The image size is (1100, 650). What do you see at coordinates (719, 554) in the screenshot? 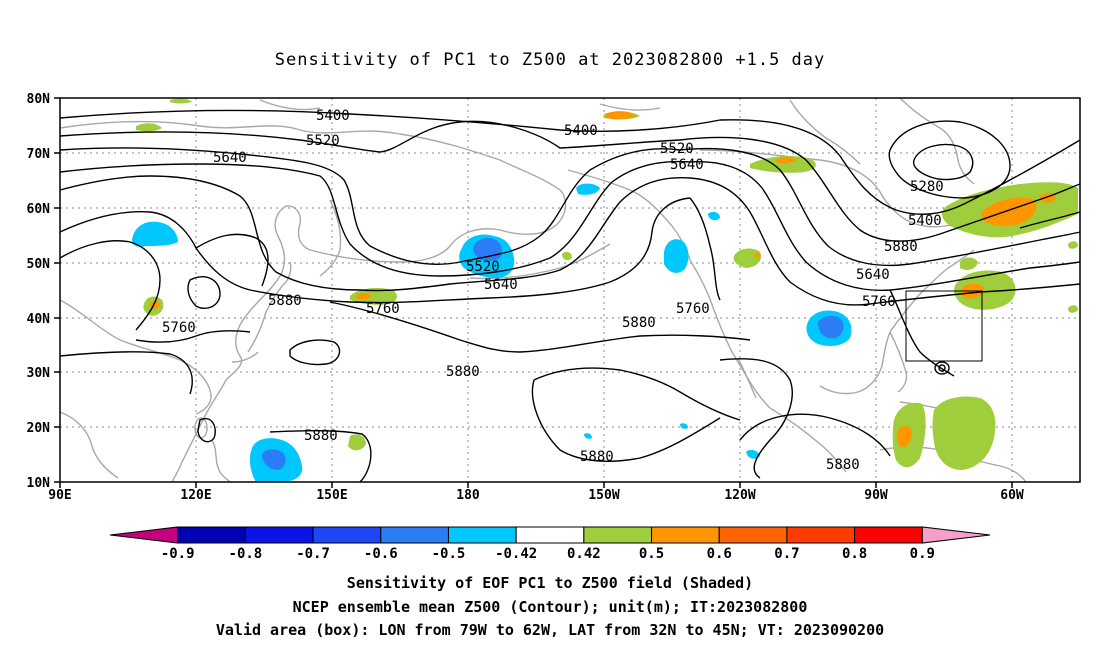
I see `colorbar-tick-label: 0.6` at bounding box center [719, 554].